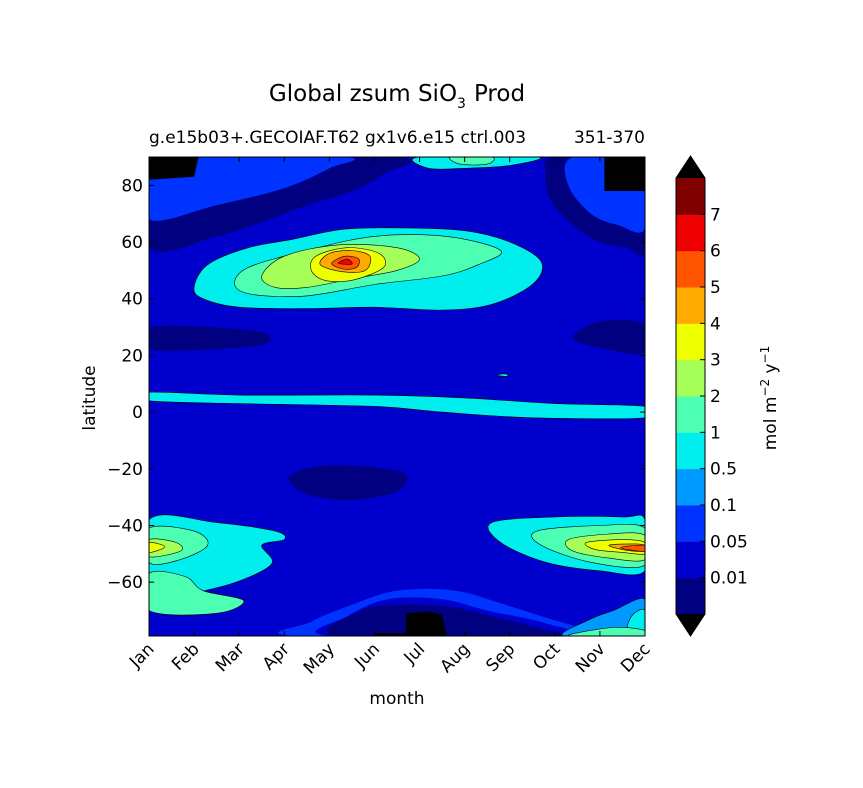  I want to click on y-tick-label: 40, so click(132, 300).